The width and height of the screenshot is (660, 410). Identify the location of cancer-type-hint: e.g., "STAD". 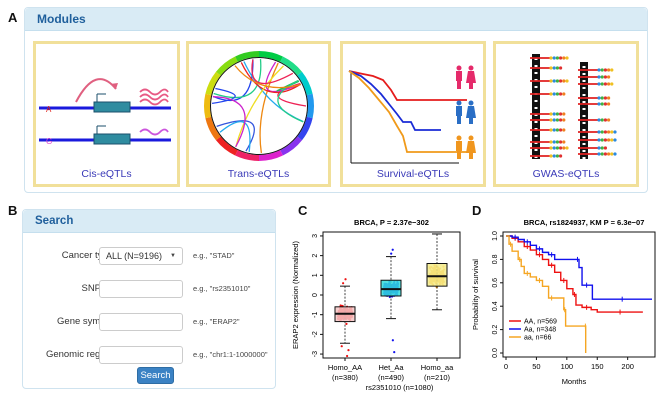
(214, 255).